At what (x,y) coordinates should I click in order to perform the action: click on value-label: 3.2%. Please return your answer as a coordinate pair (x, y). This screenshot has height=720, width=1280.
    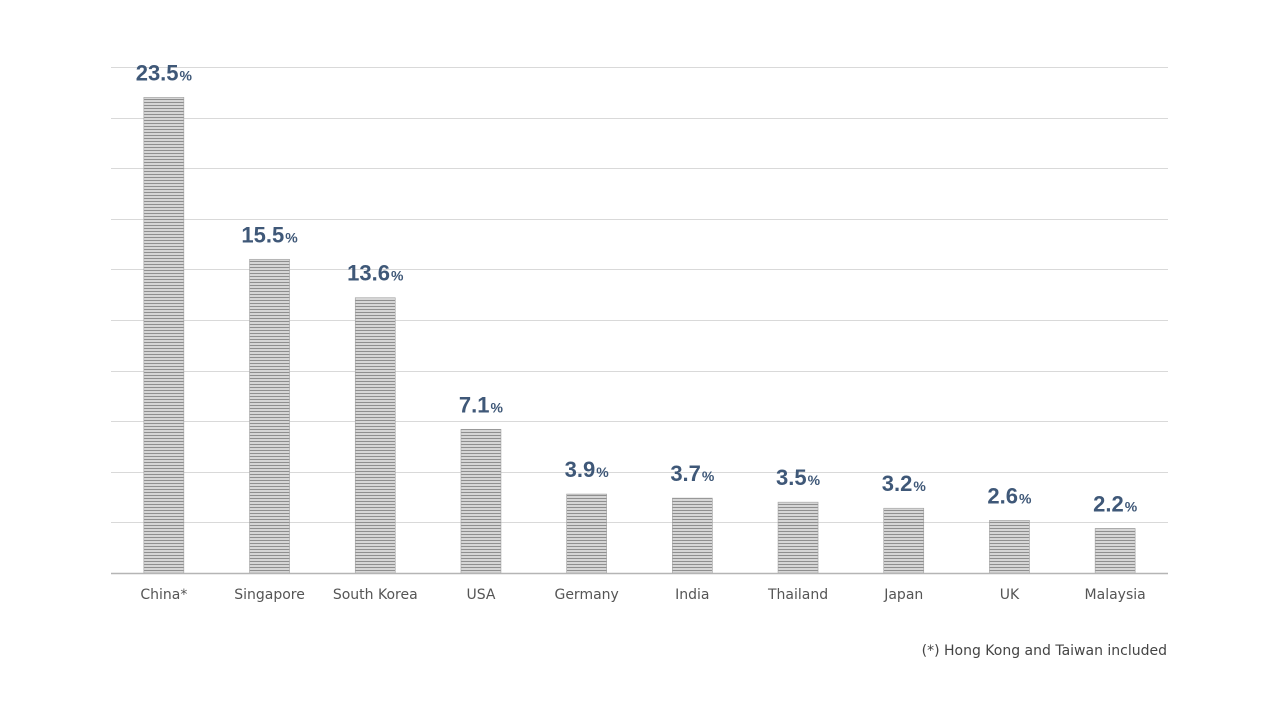
    Looking at the image, I should click on (904, 483).